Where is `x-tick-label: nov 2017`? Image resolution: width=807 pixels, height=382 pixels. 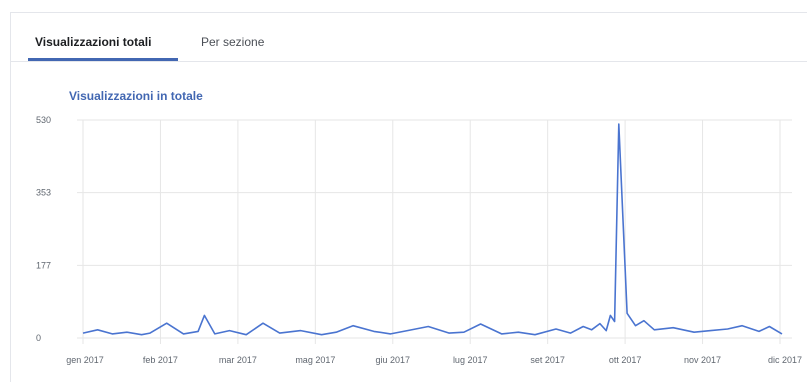 x-tick-label: nov 2017 is located at coordinates (702, 360).